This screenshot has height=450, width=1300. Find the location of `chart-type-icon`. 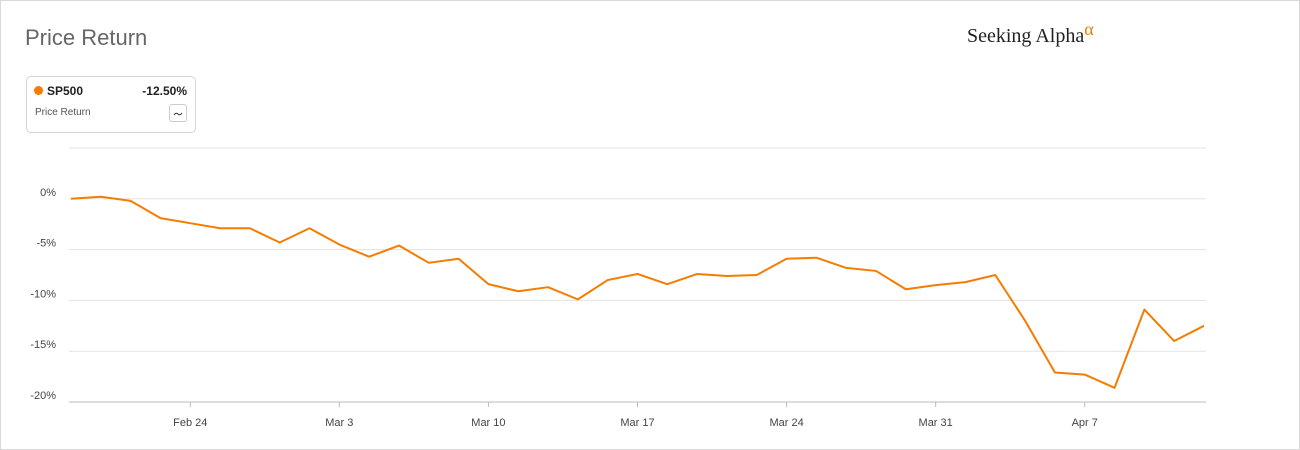

chart-type-icon is located at coordinates (178, 113).